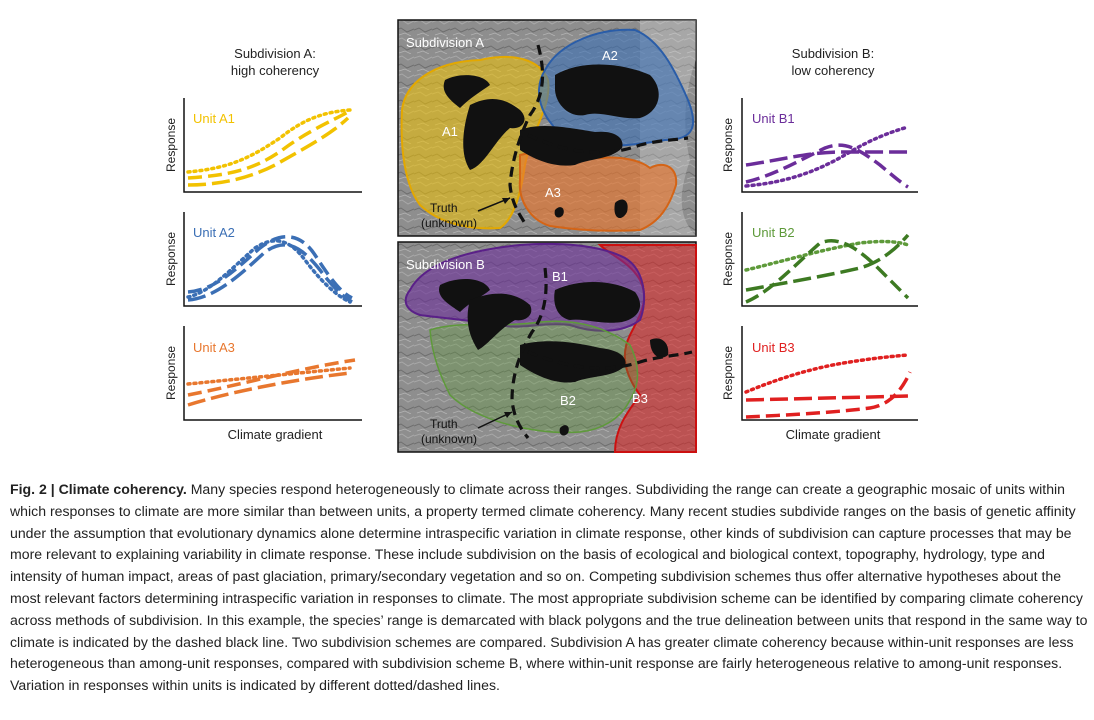 The height and width of the screenshot is (720, 1094). What do you see at coordinates (444, 424) in the screenshot?
I see `map-b-truth-label-line1: Truth` at bounding box center [444, 424].